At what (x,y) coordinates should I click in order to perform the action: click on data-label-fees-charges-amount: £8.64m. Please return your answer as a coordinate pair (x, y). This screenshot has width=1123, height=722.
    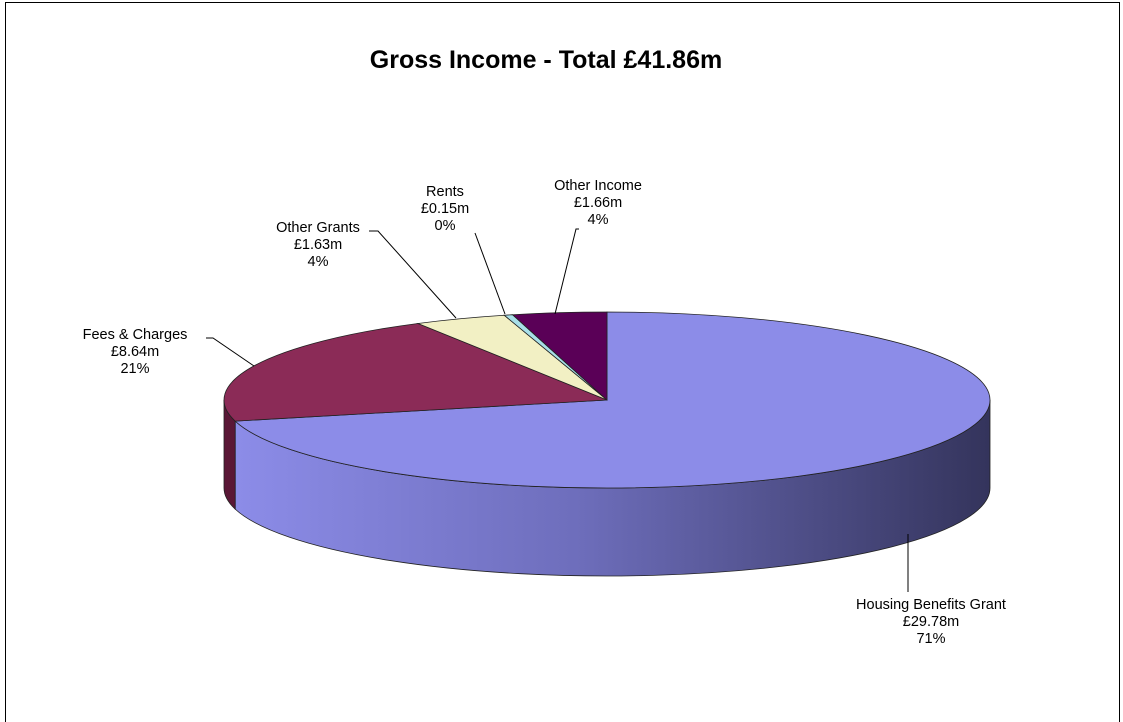
    Looking at the image, I should click on (135, 352).